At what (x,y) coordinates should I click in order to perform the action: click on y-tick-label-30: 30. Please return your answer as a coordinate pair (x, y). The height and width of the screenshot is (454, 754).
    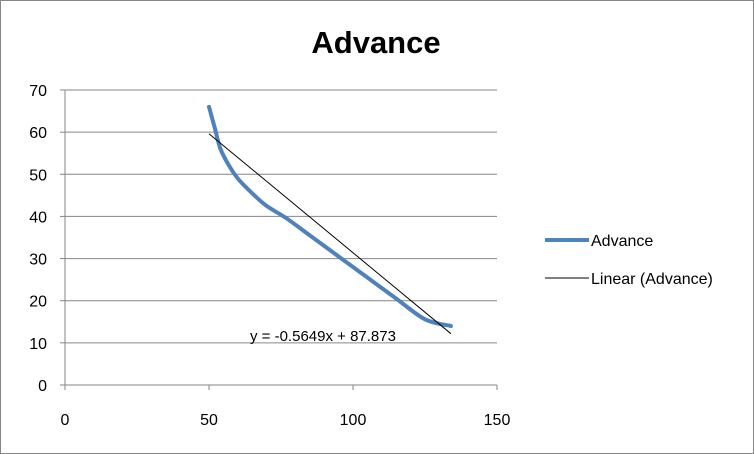
    Looking at the image, I should click on (38, 260).